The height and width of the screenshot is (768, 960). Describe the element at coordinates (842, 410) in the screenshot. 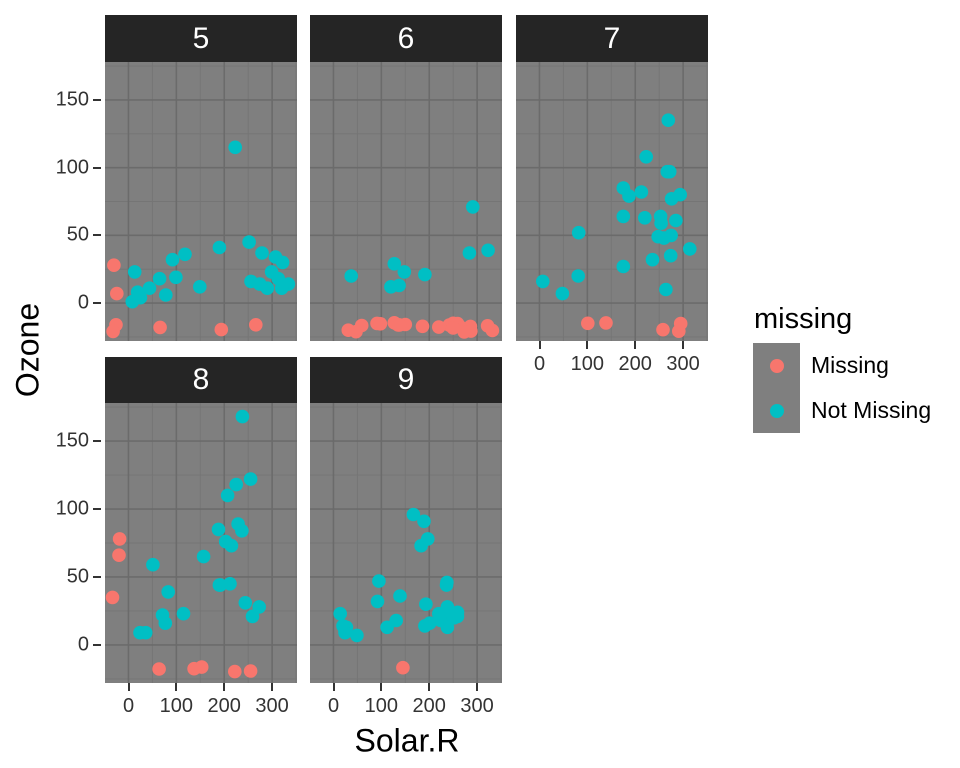

I see `legend-entry-not-missing: Not Missing` at that location.